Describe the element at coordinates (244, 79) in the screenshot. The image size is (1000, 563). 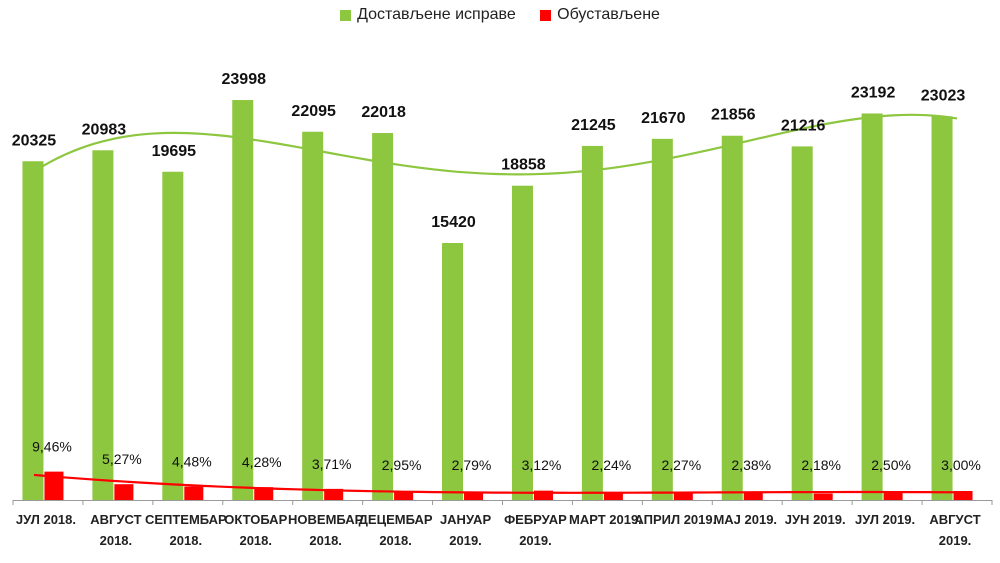
I see `green-data-label: 23998` at that location.